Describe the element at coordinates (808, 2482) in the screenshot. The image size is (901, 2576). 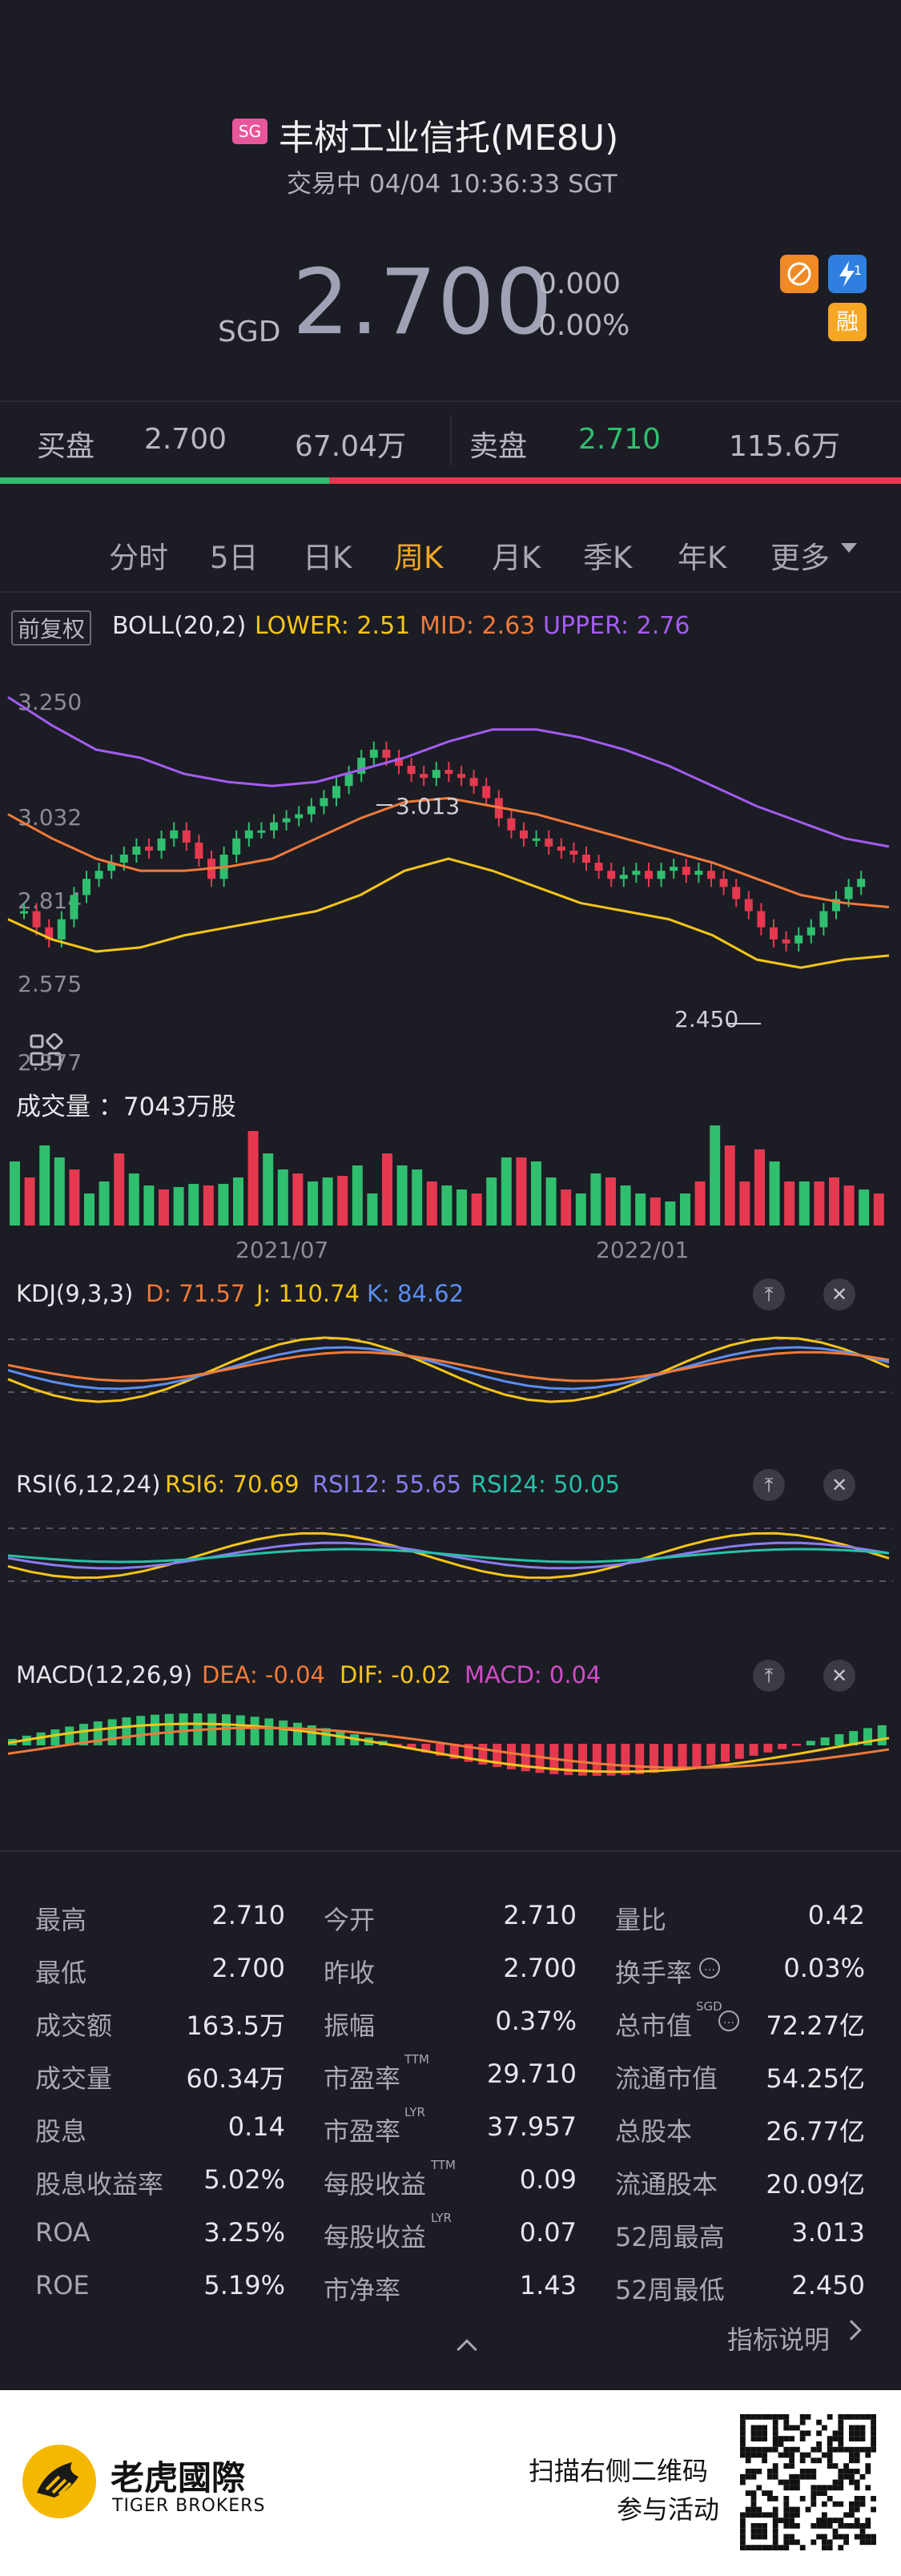
I see `qr-code-icon` at that location.